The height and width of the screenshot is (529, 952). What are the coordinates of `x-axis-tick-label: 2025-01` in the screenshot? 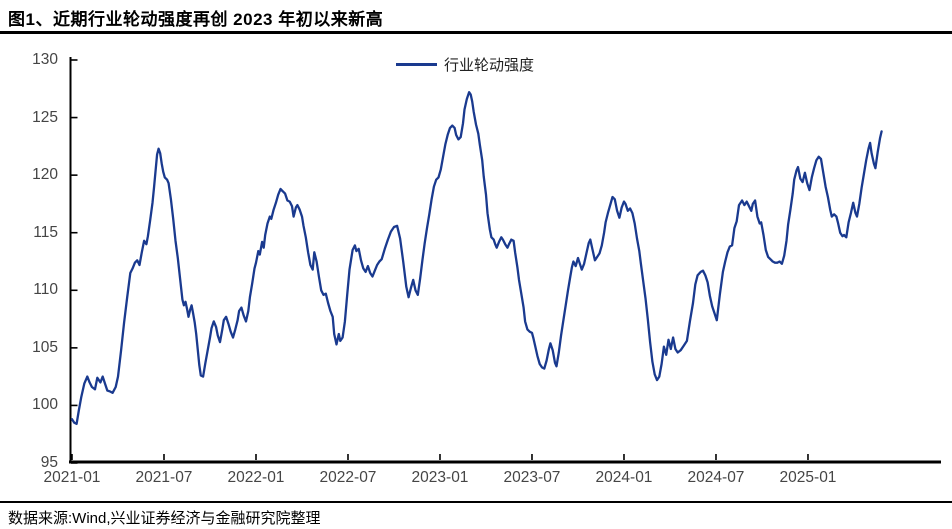 It's located at (808, 477).